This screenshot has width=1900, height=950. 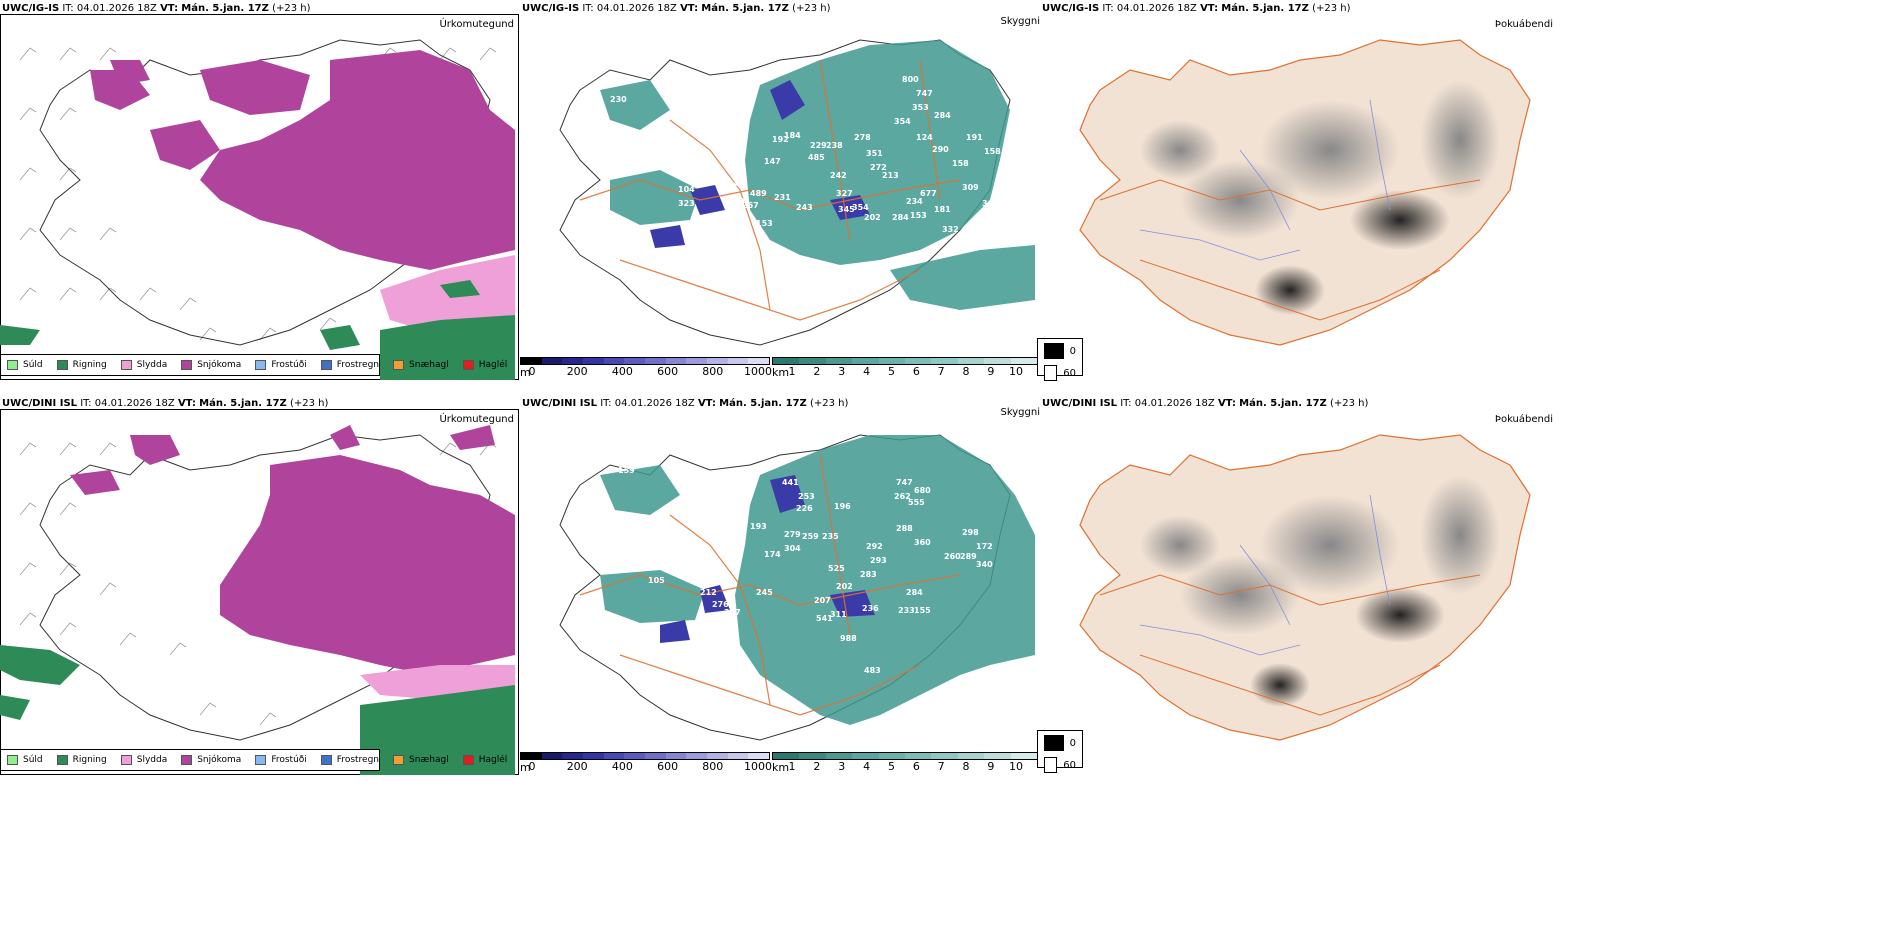 I want to click on legend-swatch-freezing-drizzle, so click(x=261, y=365).